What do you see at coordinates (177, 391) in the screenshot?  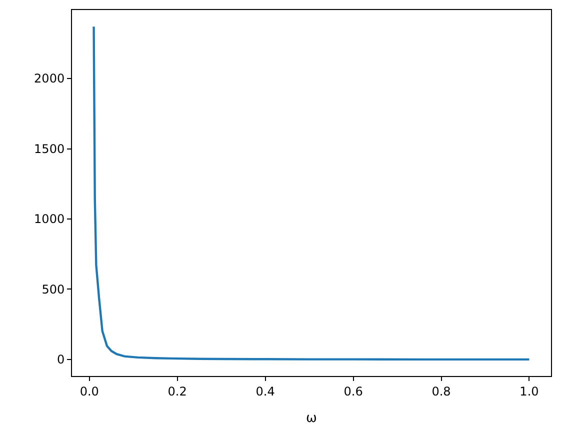 I see `x-tick-label: 0.2` at bounding box center [177, 391].